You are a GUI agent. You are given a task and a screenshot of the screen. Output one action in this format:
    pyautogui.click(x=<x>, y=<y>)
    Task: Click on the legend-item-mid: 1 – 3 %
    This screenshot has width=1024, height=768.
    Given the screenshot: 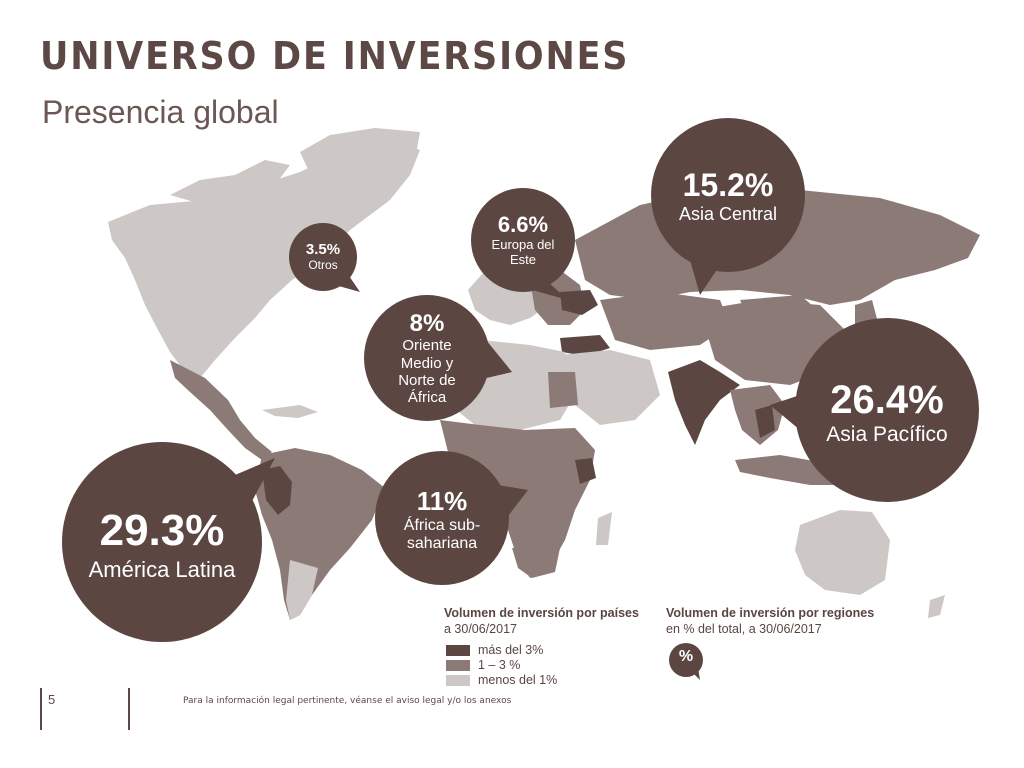 What is the action you would take?
    pyautogui.click(x=483, y=665)
    